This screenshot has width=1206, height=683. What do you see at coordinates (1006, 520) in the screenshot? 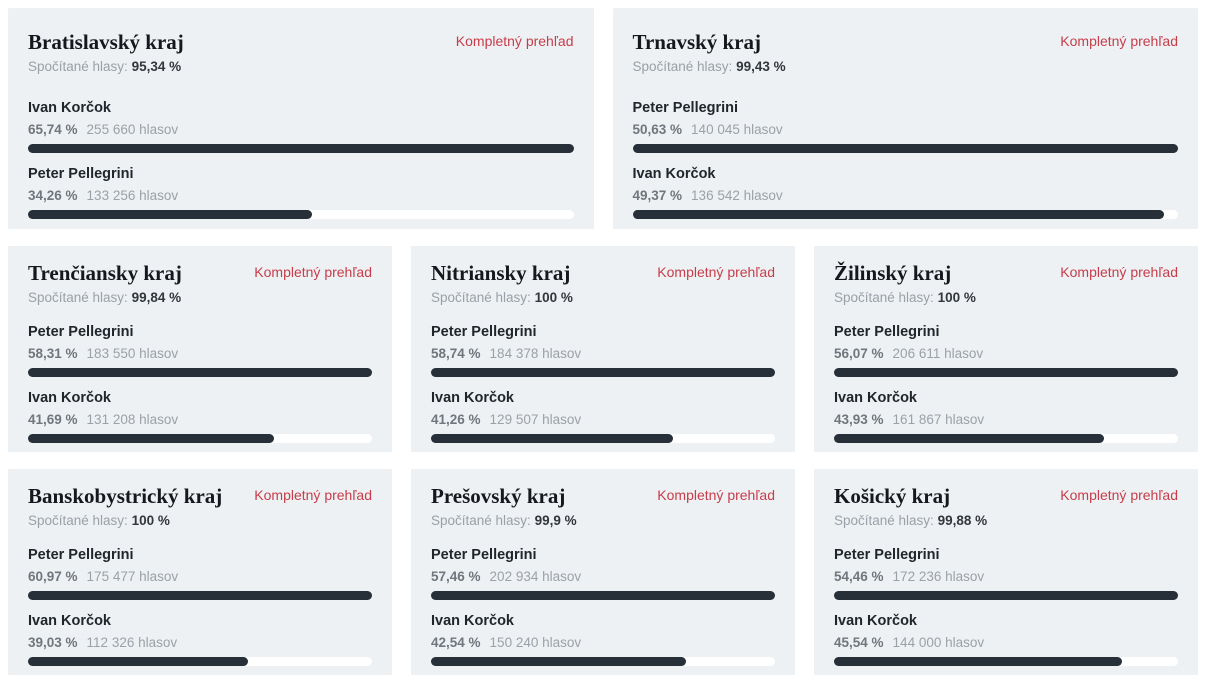
I see `counted-votes: Spočítané hlasy: 99,88 %` at bounding box center [1006, 520].